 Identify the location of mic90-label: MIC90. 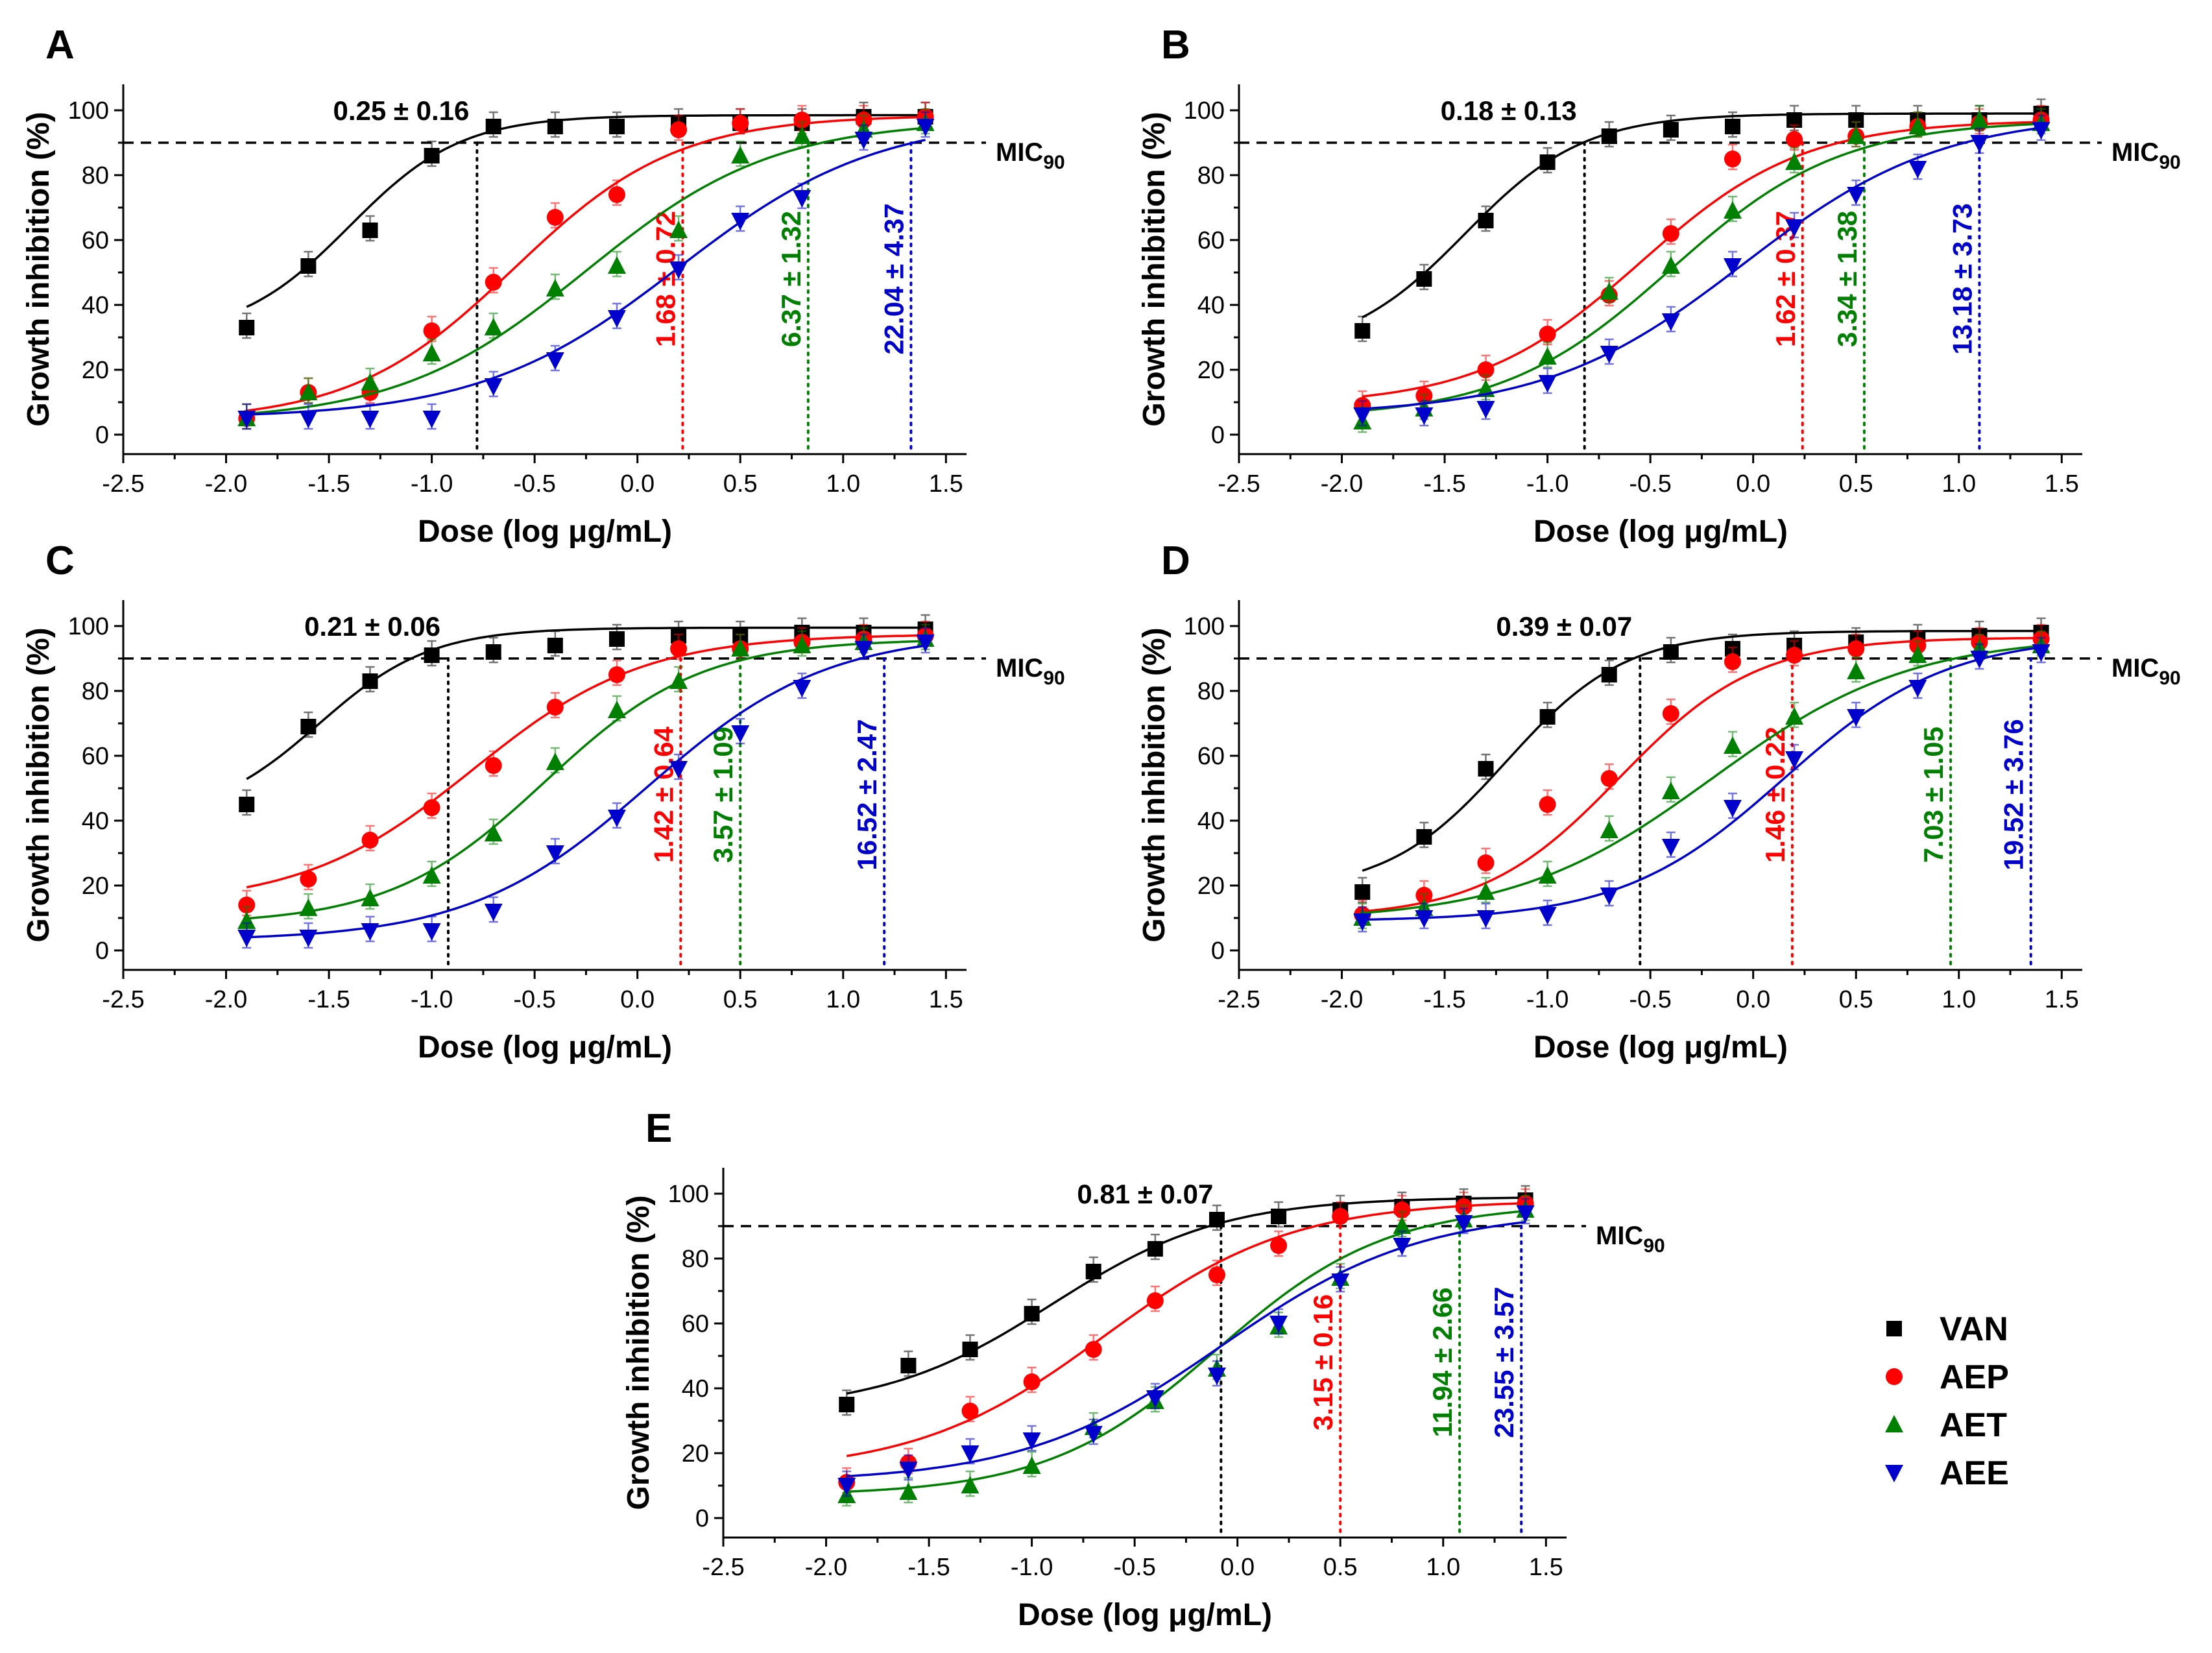
(1030, 155).